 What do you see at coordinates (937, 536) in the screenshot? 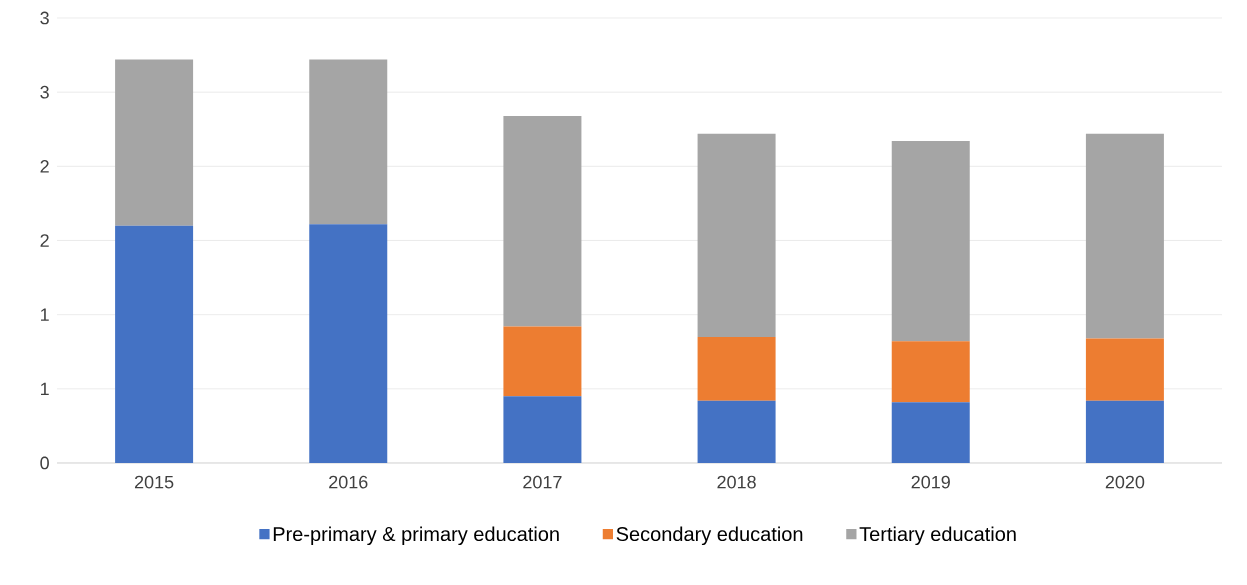
I see `legend-label: Tertiary education` at bounding box center [937, 536].